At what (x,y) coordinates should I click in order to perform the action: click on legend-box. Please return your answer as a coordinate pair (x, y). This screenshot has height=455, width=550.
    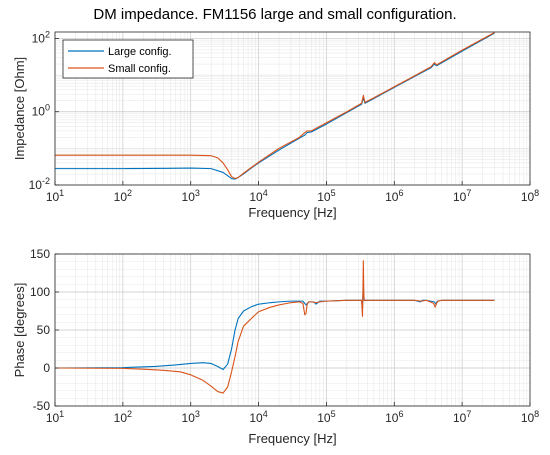
    Looking at the image, I should click on (128, 59).